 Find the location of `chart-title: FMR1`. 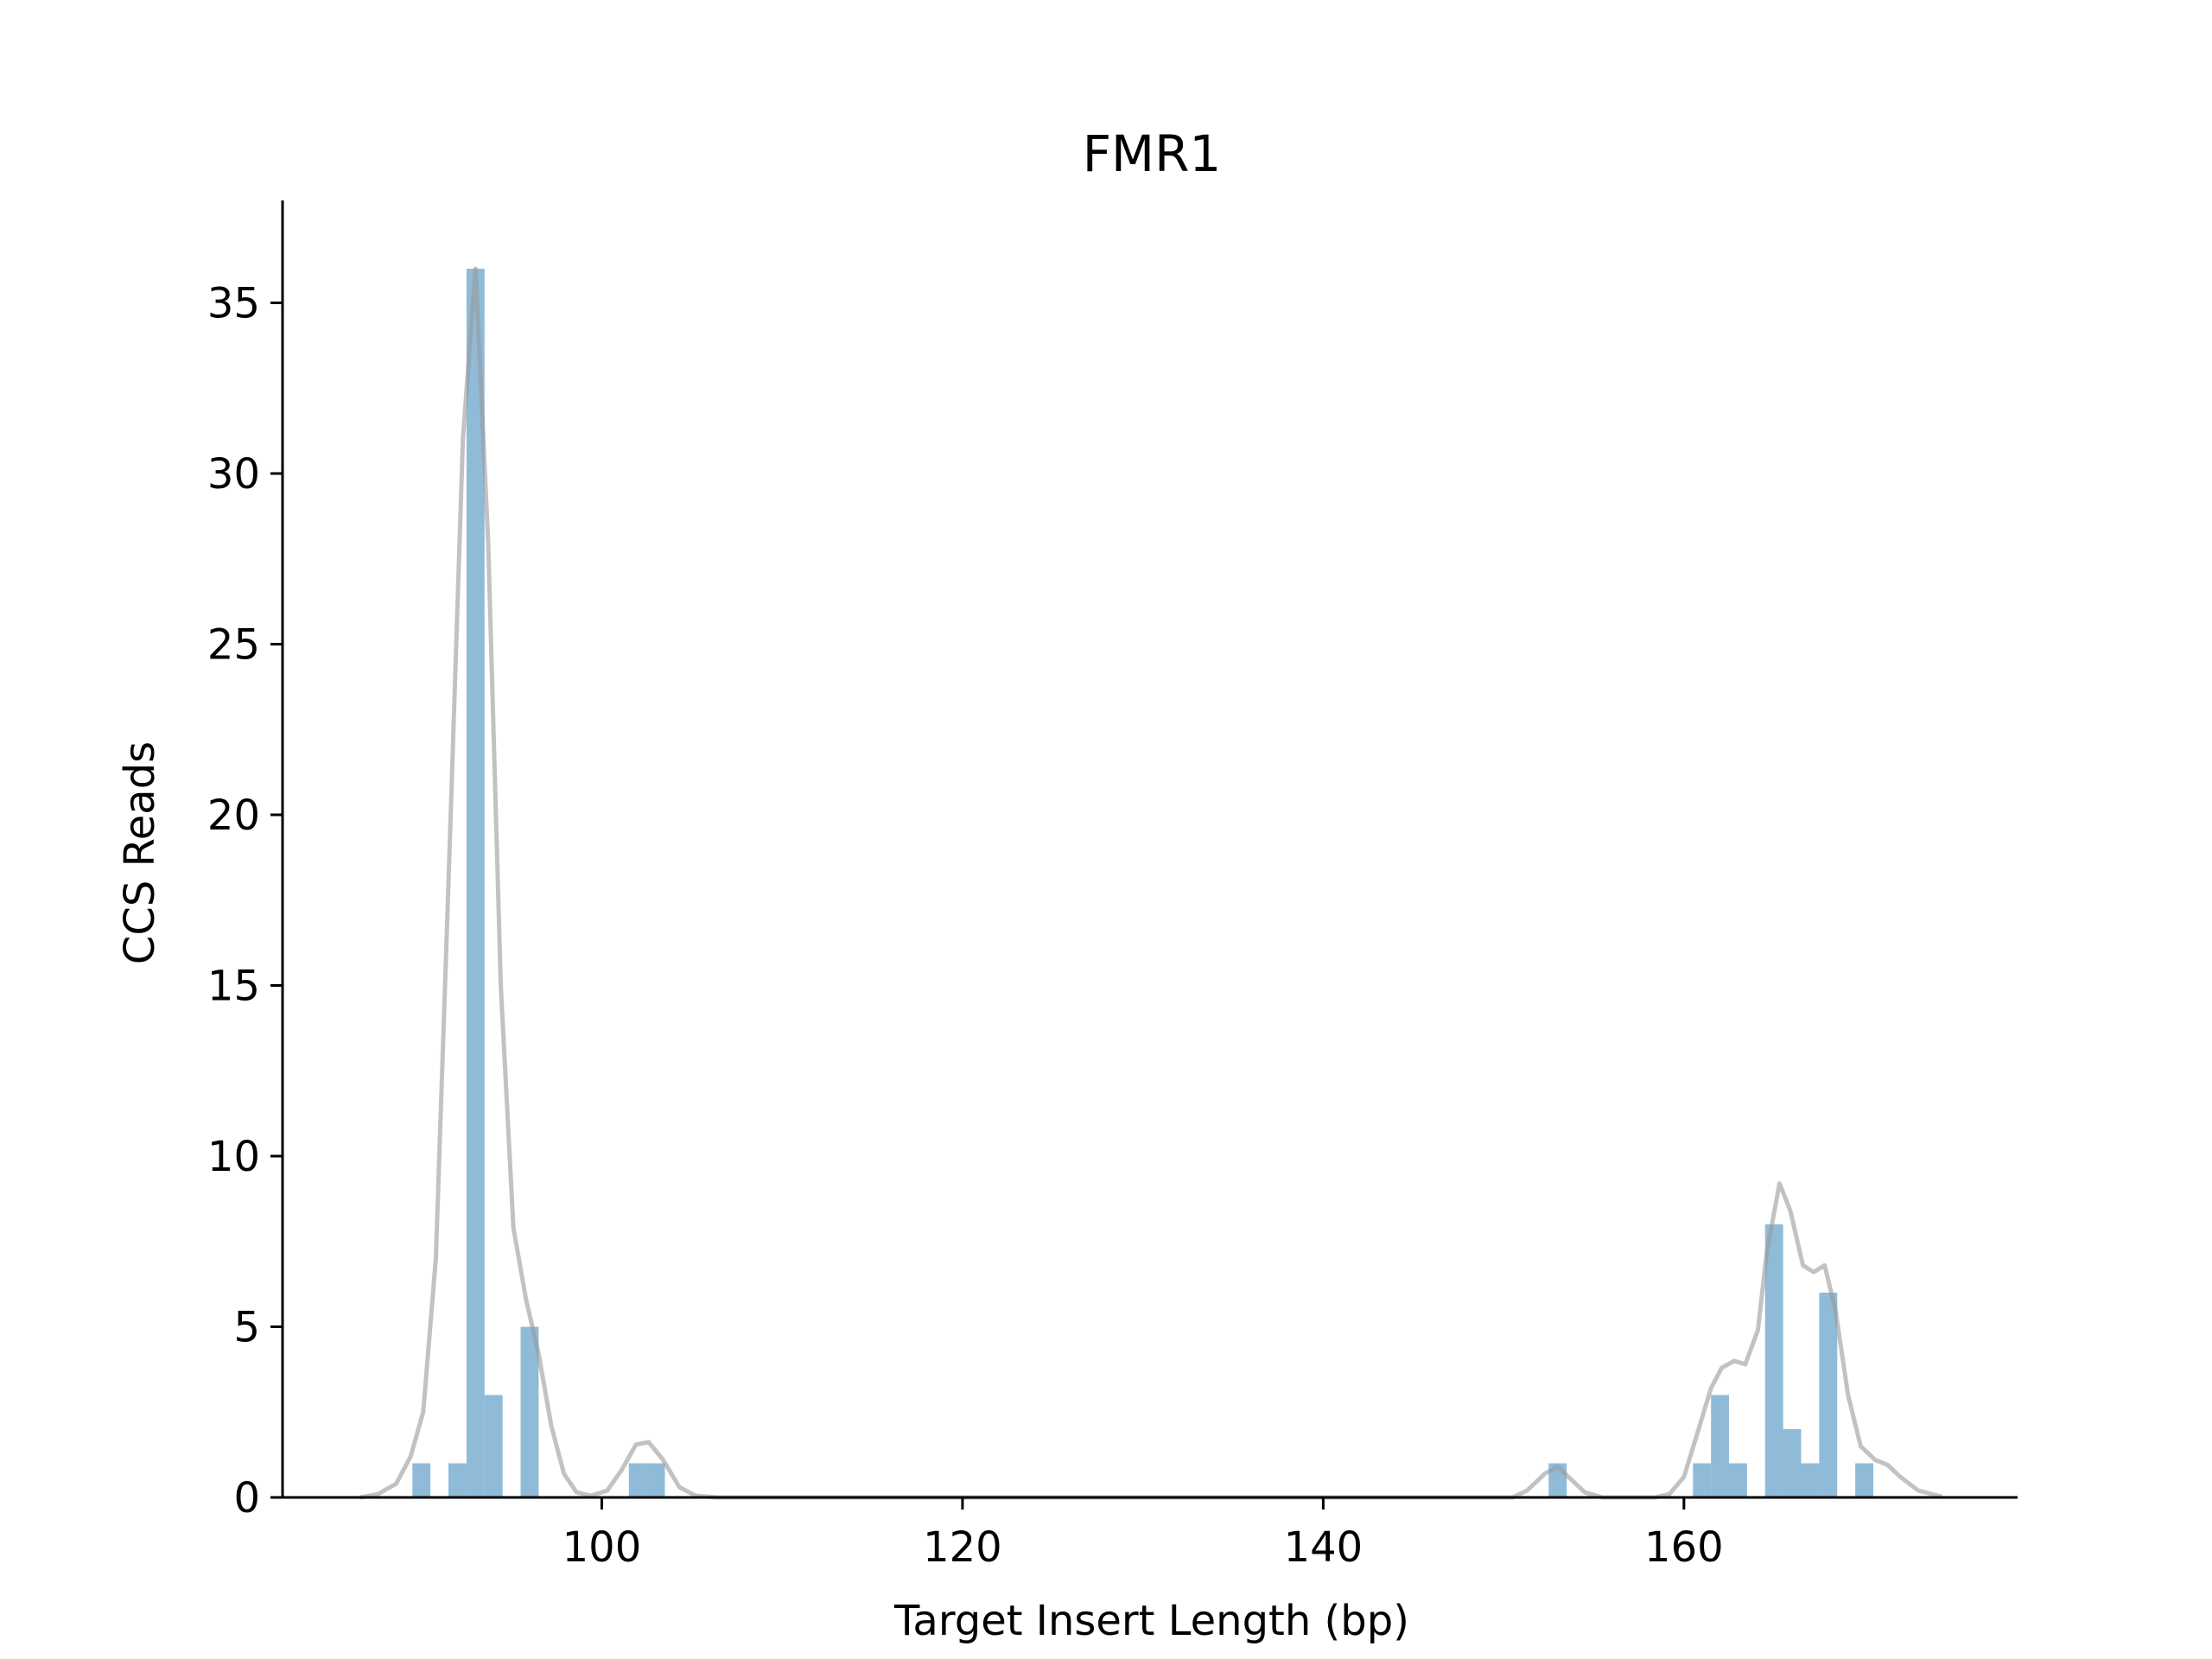

chart-title: FMR1 is located at coordinates (1152, 153).